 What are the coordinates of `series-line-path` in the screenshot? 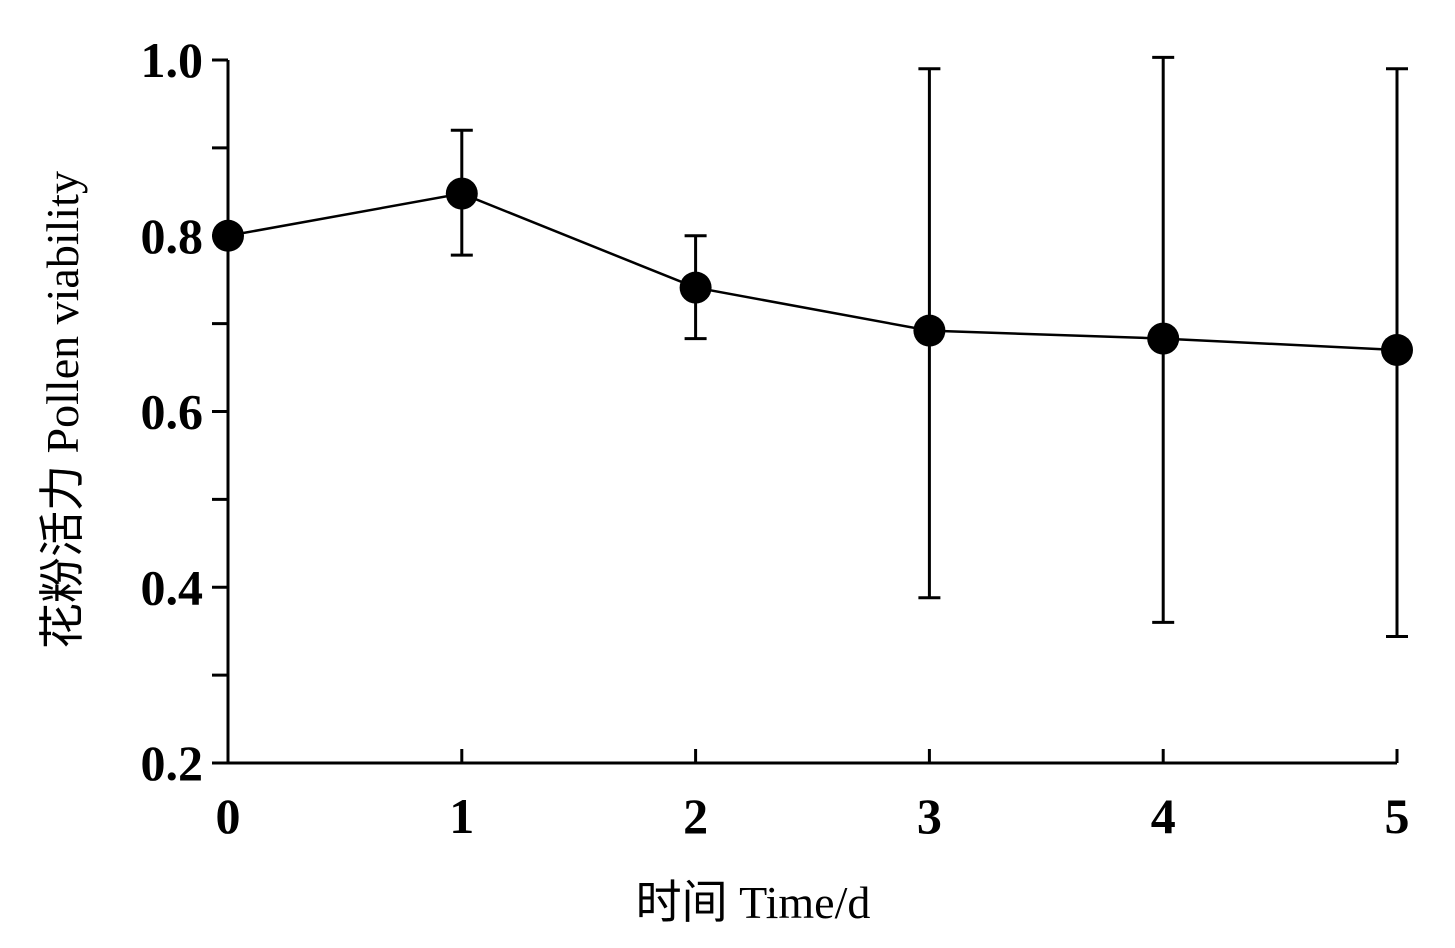 It's located at (812, 272).